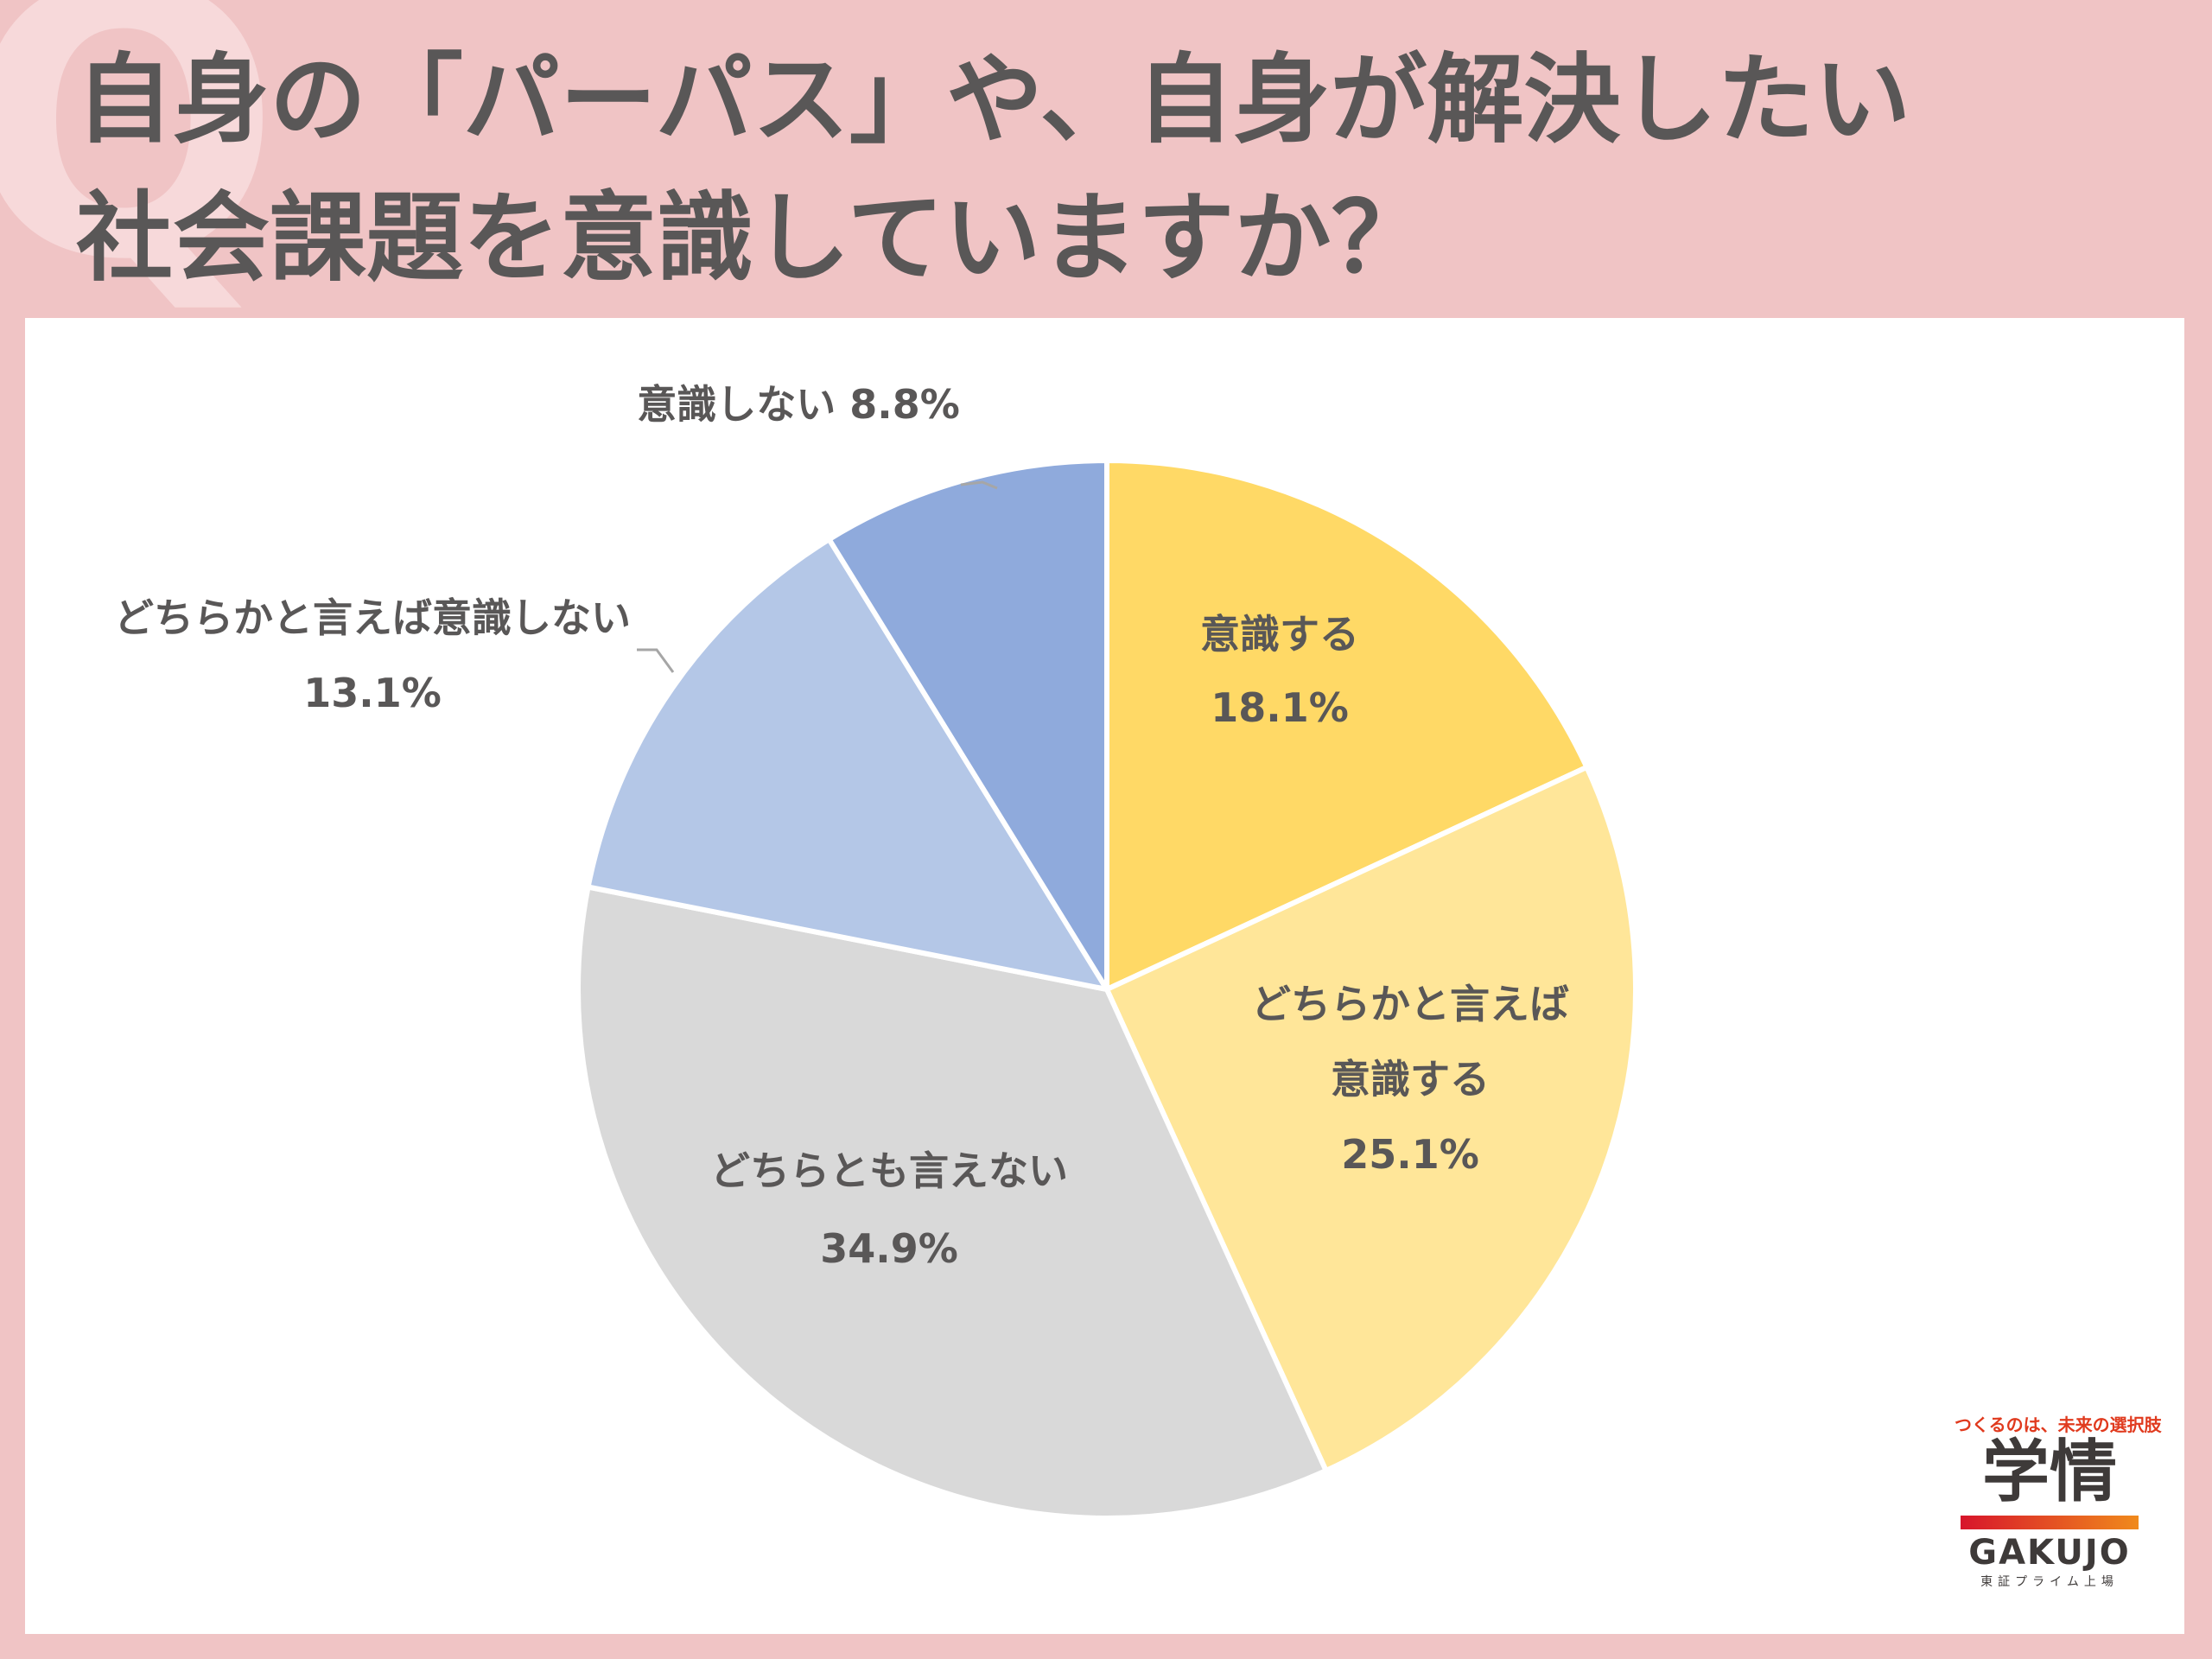 This screenshot has height=1659, width=2212. What do you see at coordinates (1279, 634) in the screenshot?
I see `slice-label-1-line-1: 意識する` at bounding box center [1279, 634].